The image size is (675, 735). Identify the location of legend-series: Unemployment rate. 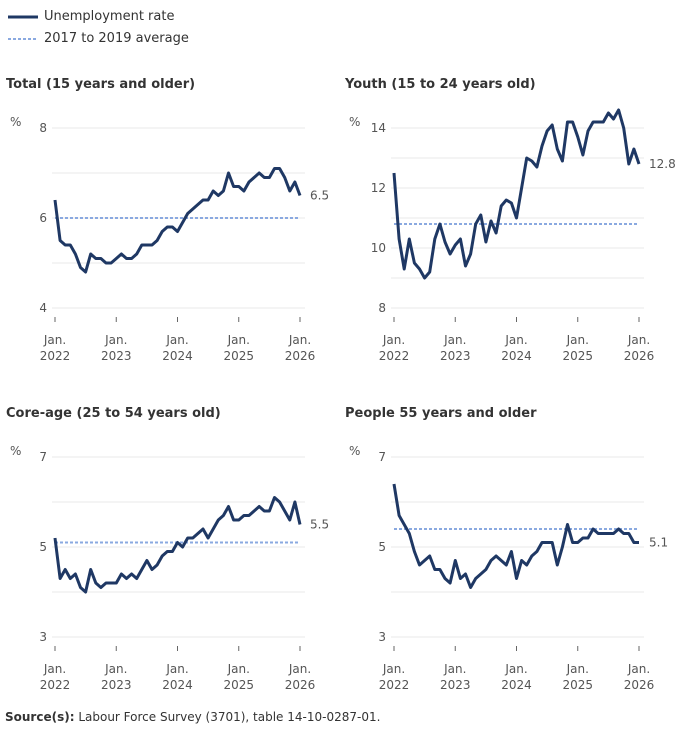
(91, 16).